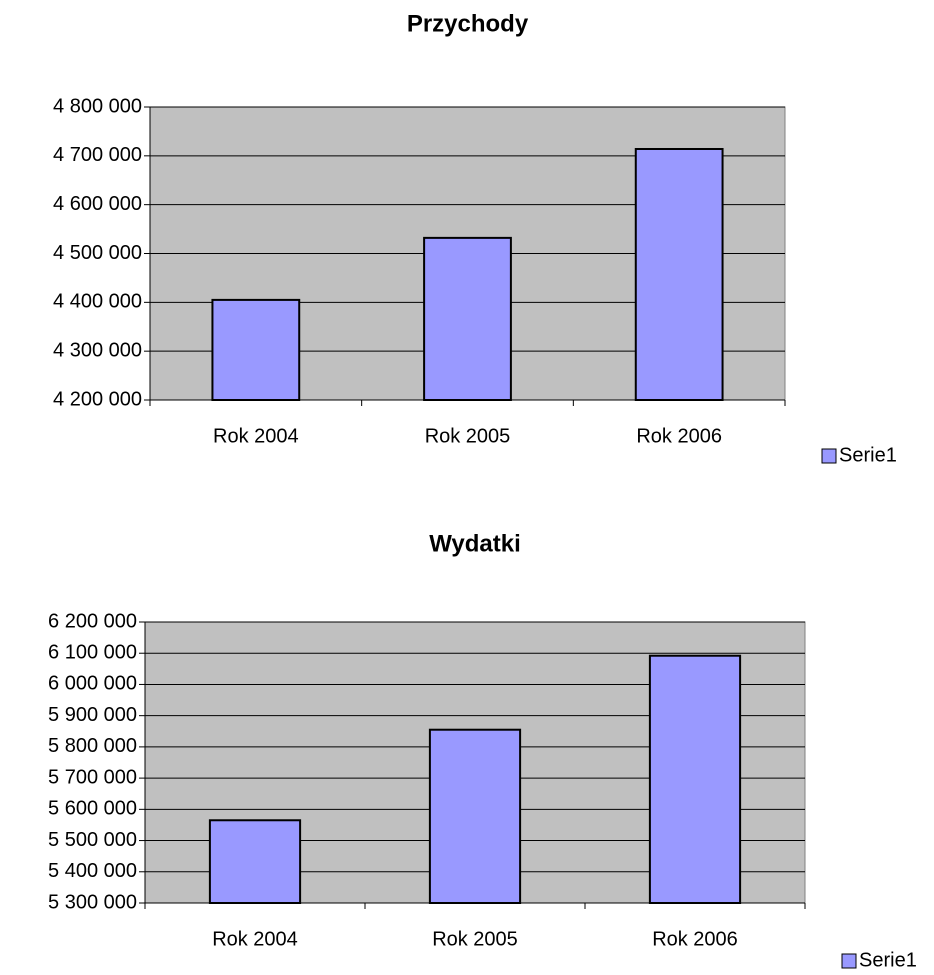 The height and width of the screenshot is (975, 934). Describe the element at coordinates (97, 253) in the screenshot. I see `y-tick-label: 4 500 000` at that location.